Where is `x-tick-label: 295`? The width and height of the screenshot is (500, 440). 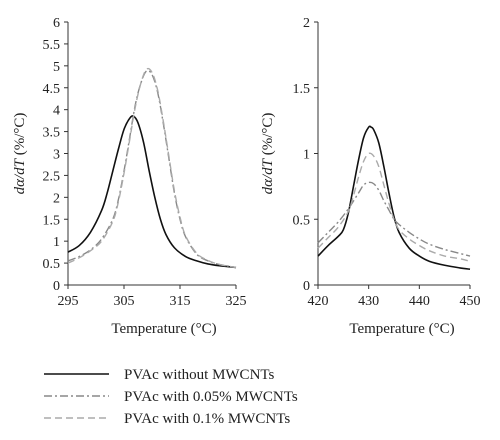
x-tick-label: 295 is located at coordinates (68, 301).